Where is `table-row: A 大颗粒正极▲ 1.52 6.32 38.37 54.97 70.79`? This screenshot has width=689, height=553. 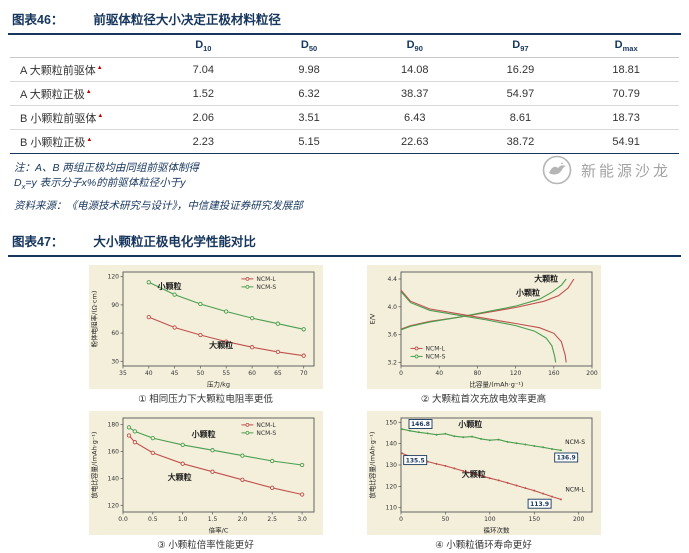
table-row: A 大颗粒正极▲ 1.52 6.32 38.37 54.97 70.79 is located at coordinates (344, 94).